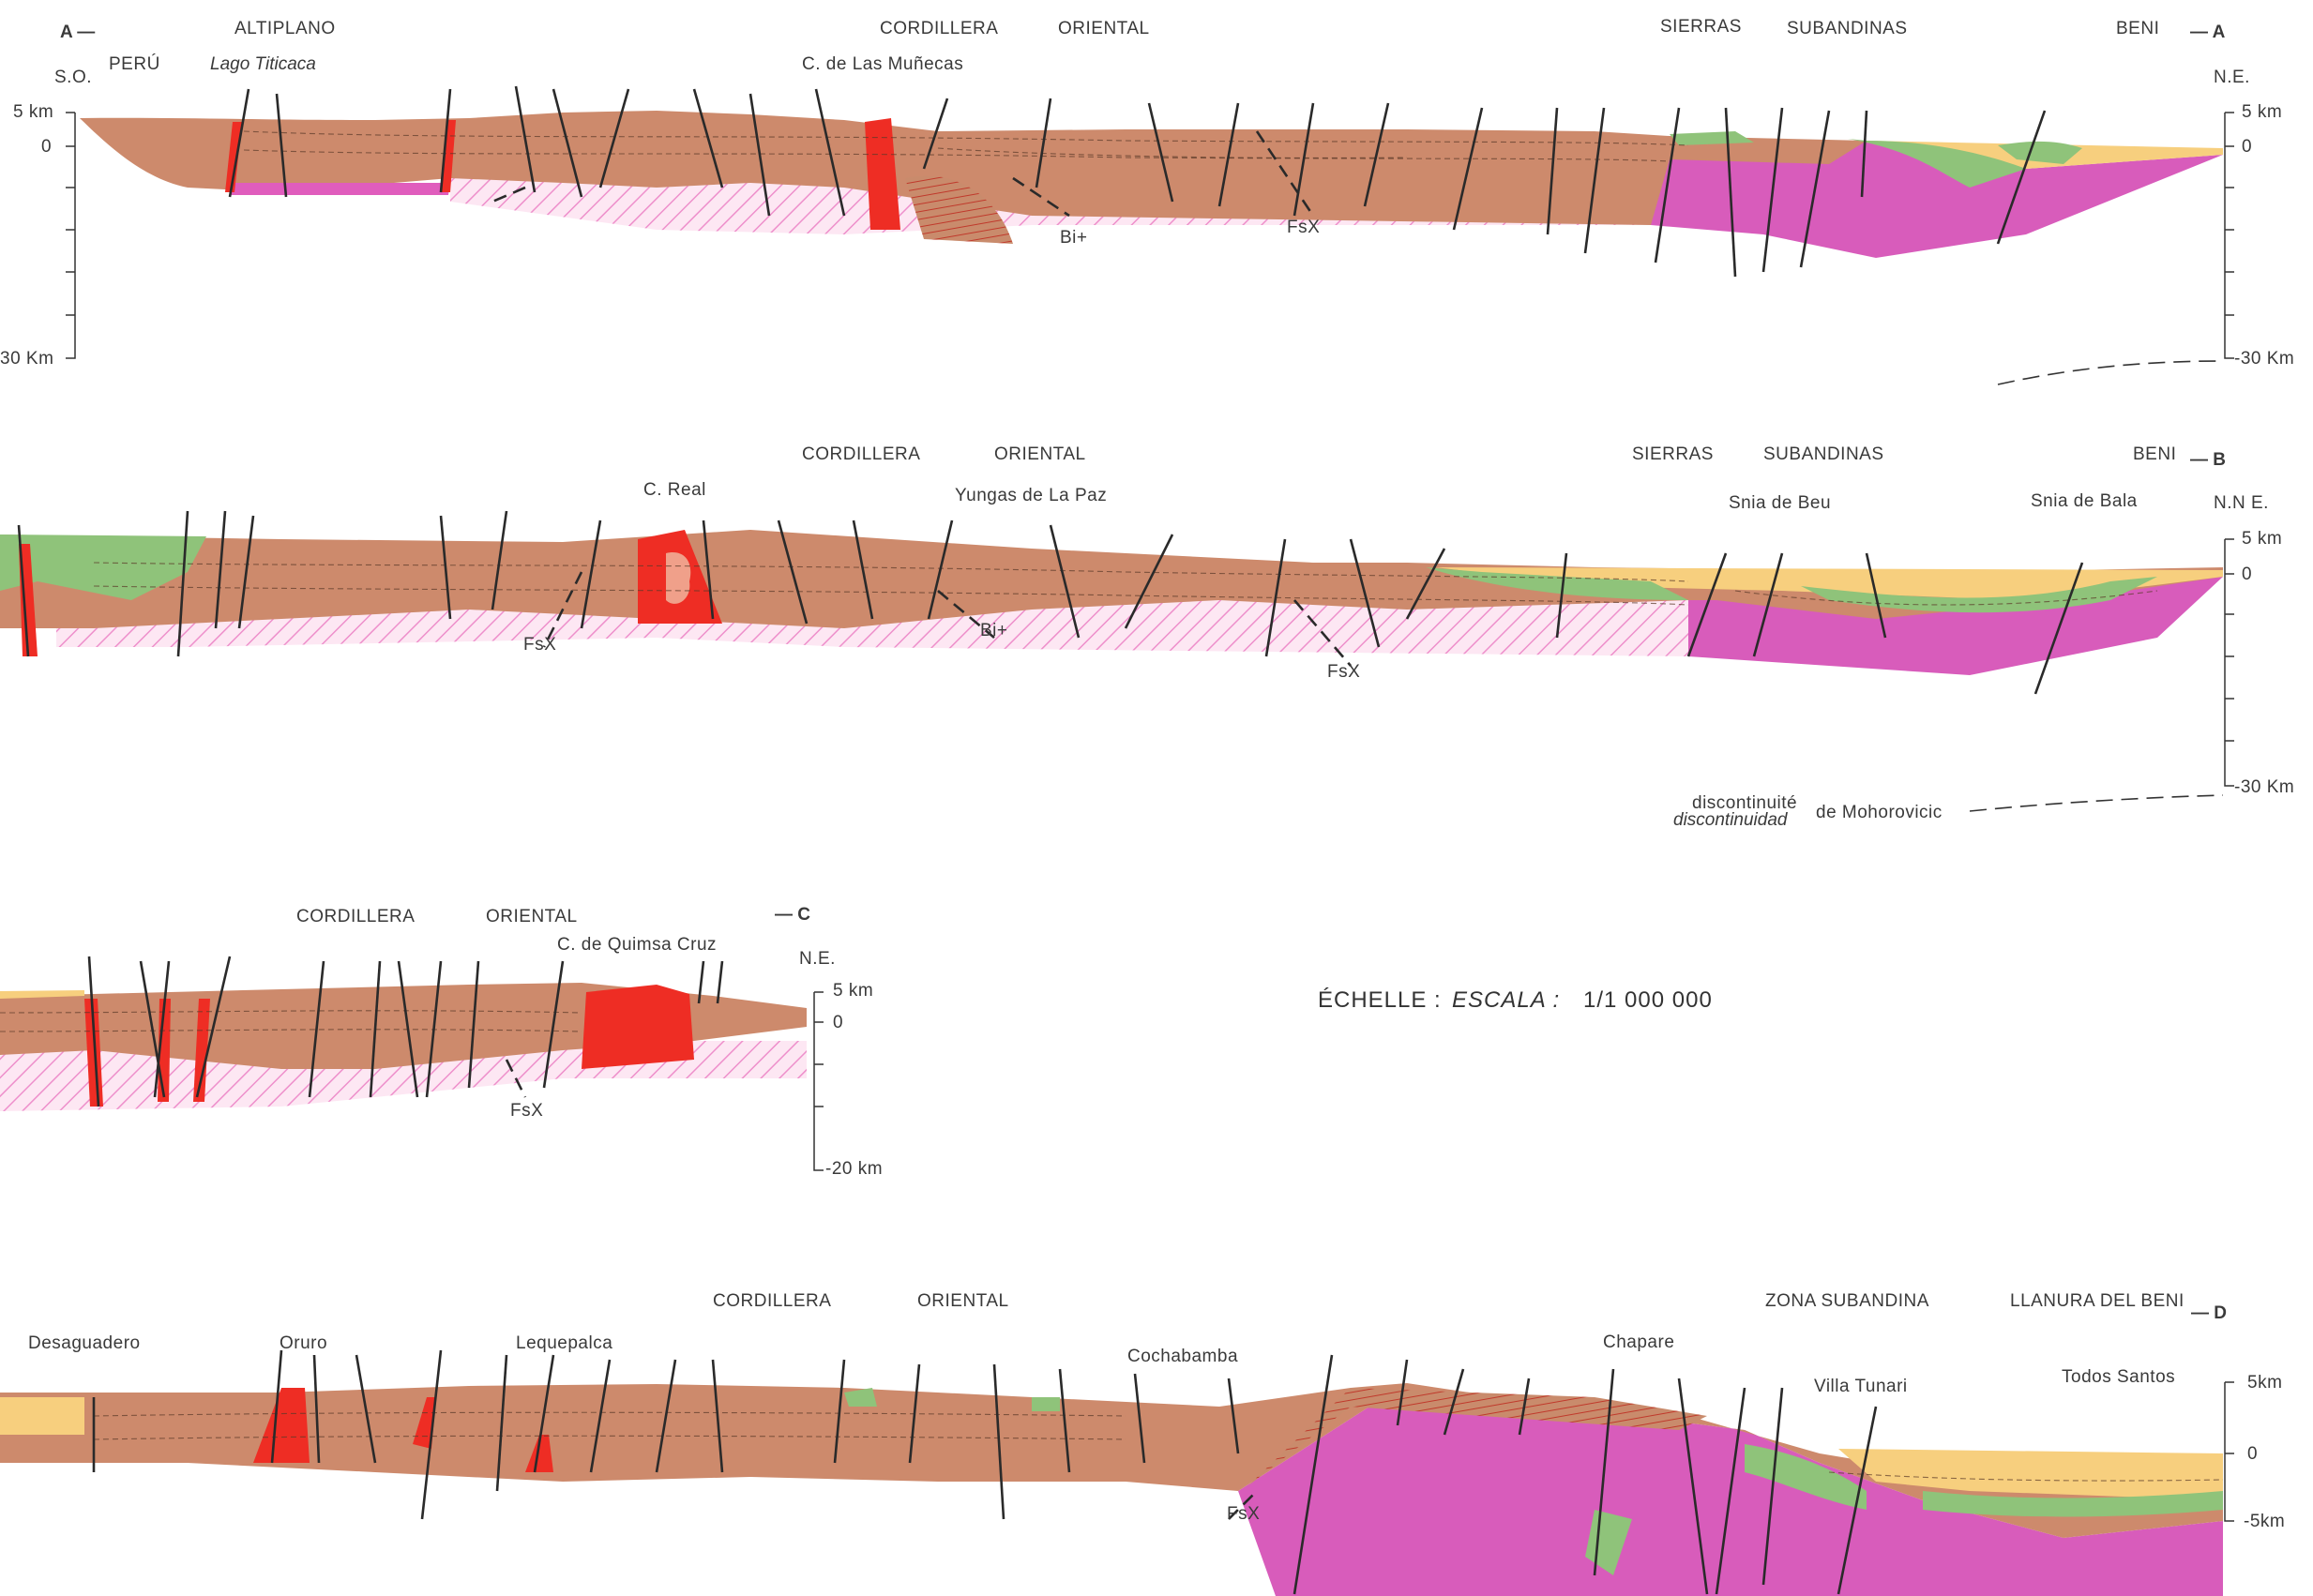 Image resolution: width=2313 pixels, height=1596 pixels. What do you see at coordinates (2247, 574) in the screenshot?
I see `section-b-scale-0: 0` at bounding box center [2247, 574].